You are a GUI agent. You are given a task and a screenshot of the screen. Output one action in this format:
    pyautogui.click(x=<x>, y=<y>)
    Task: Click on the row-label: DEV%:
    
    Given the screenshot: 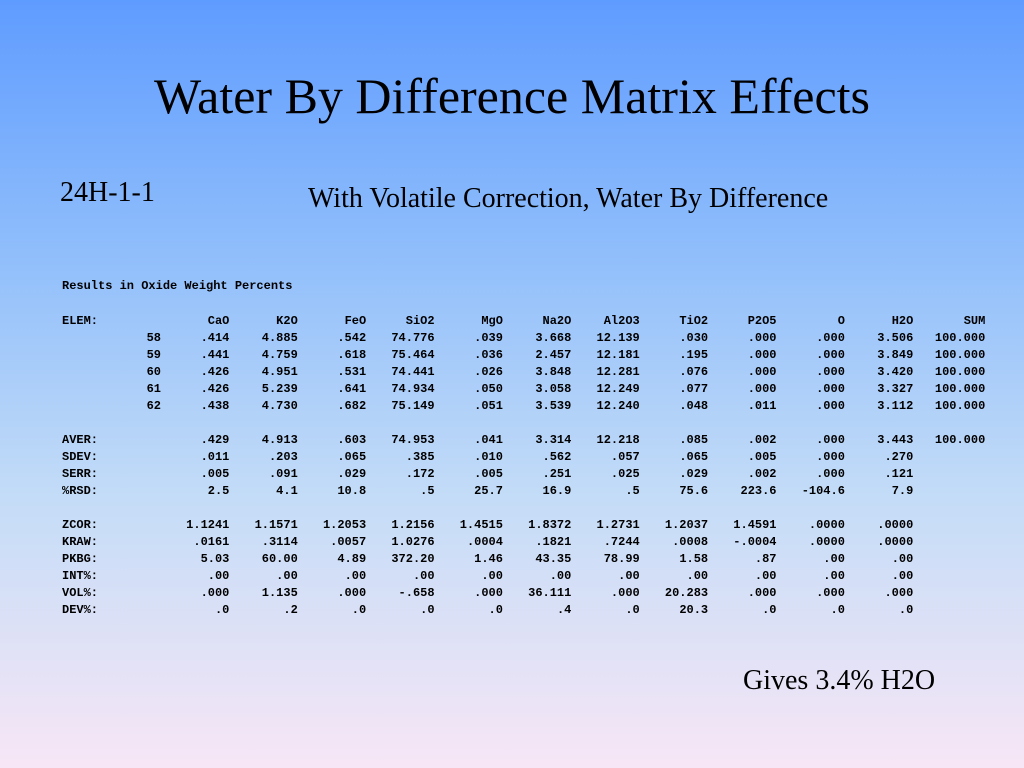 What is the action you would take?
    pyautogui.click(x=80, y=610)
    